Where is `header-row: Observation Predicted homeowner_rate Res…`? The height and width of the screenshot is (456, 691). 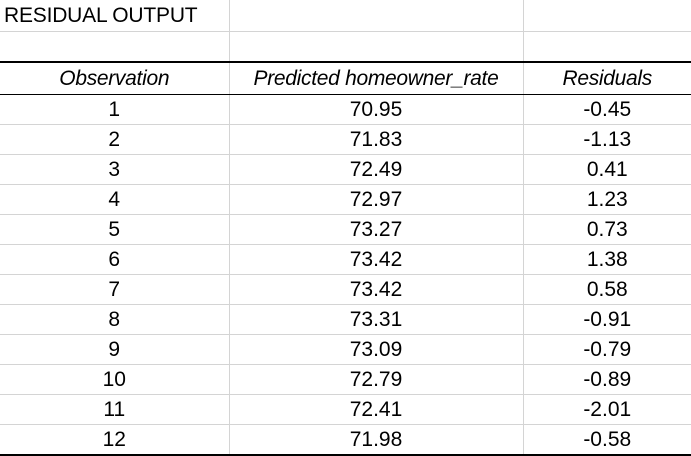 header-row: Observation Predicted homeowner_rate Res… is located at coordinates (345, 78).